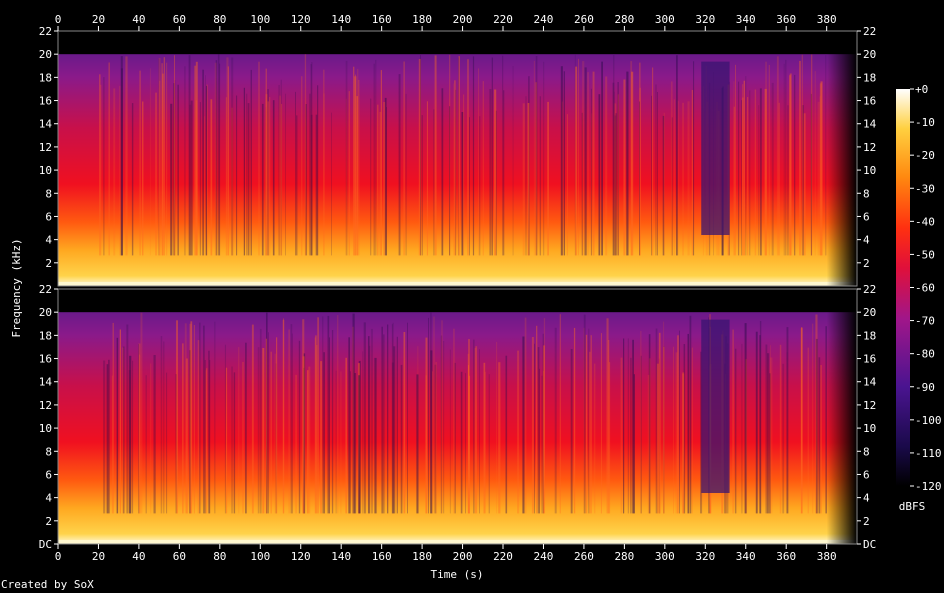 Image resolution: width=944 pixels, height=593 pixels. What do you see at coordinates (422, 19) in the screenshot?
I see `x-tick-label-top: 180` at bounding box center [422, 19].